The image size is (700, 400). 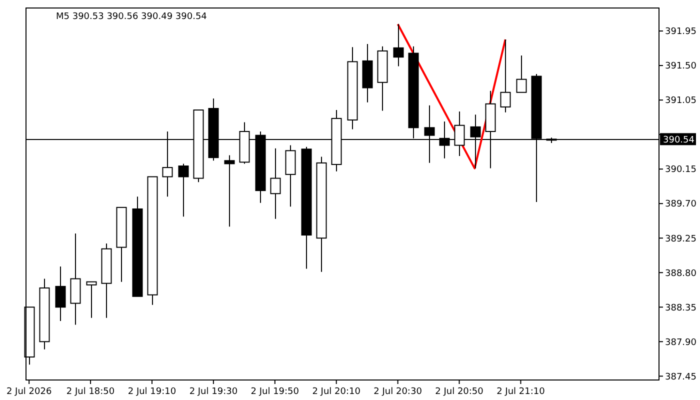 I want to click on x-tick-label: 2 Jul 19:30, so click(x=213, y=392).